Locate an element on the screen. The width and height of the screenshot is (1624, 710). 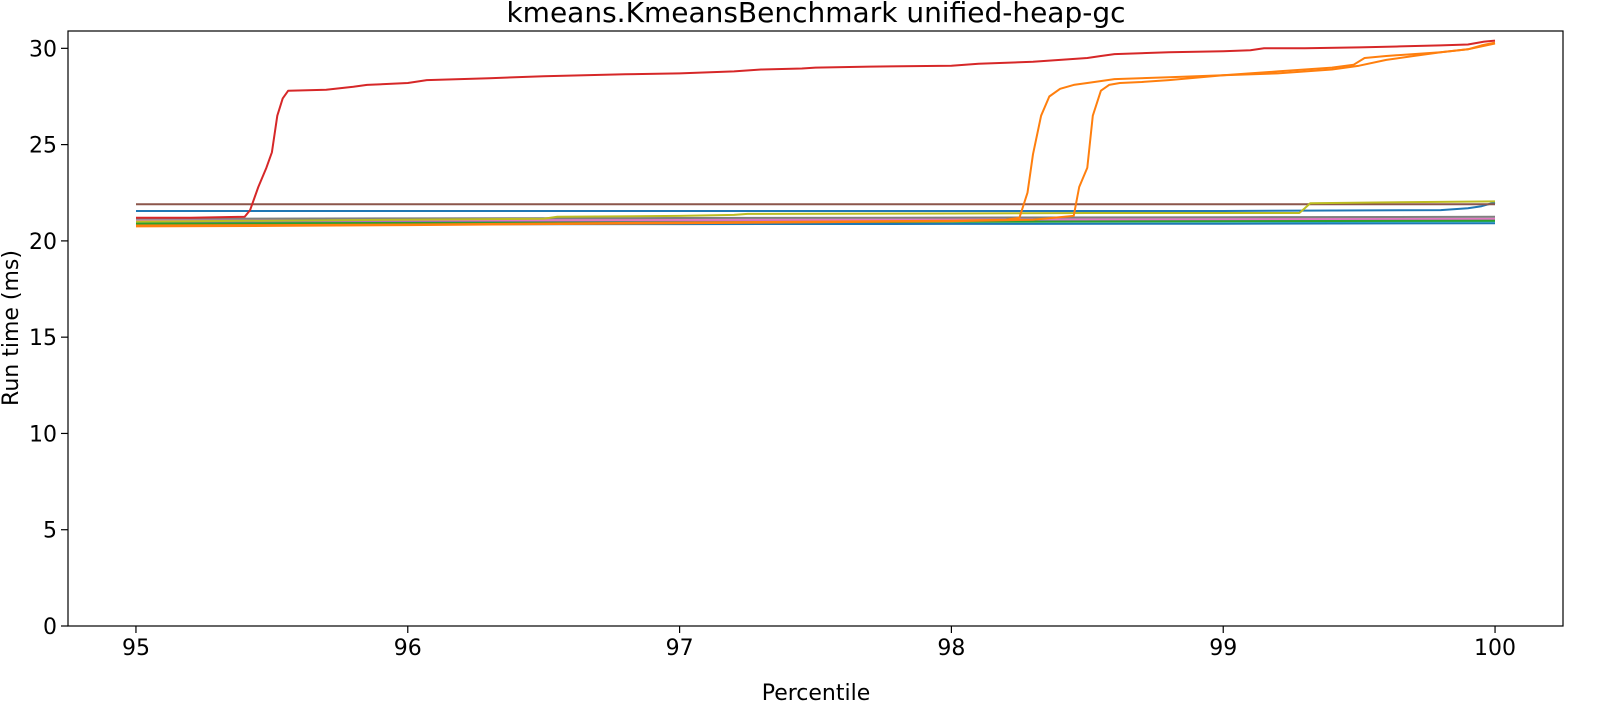
y-axis-label: Run time (ms) is located at coordinates (12, 328).